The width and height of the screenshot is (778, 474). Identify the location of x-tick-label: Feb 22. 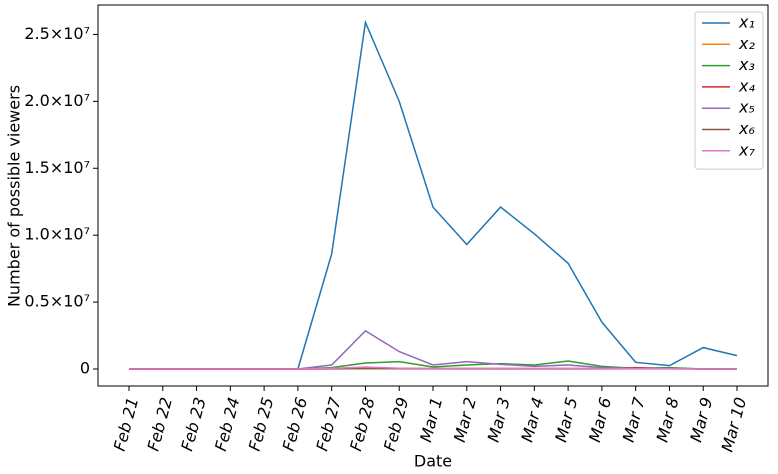
(159, 424).